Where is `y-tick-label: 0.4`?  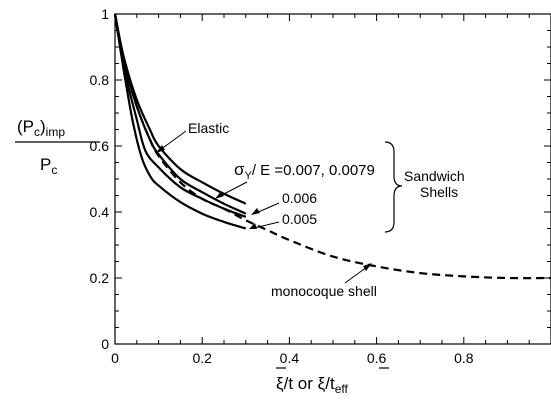 y-tick-label: 0.4 is located at coordinates (100, 212).